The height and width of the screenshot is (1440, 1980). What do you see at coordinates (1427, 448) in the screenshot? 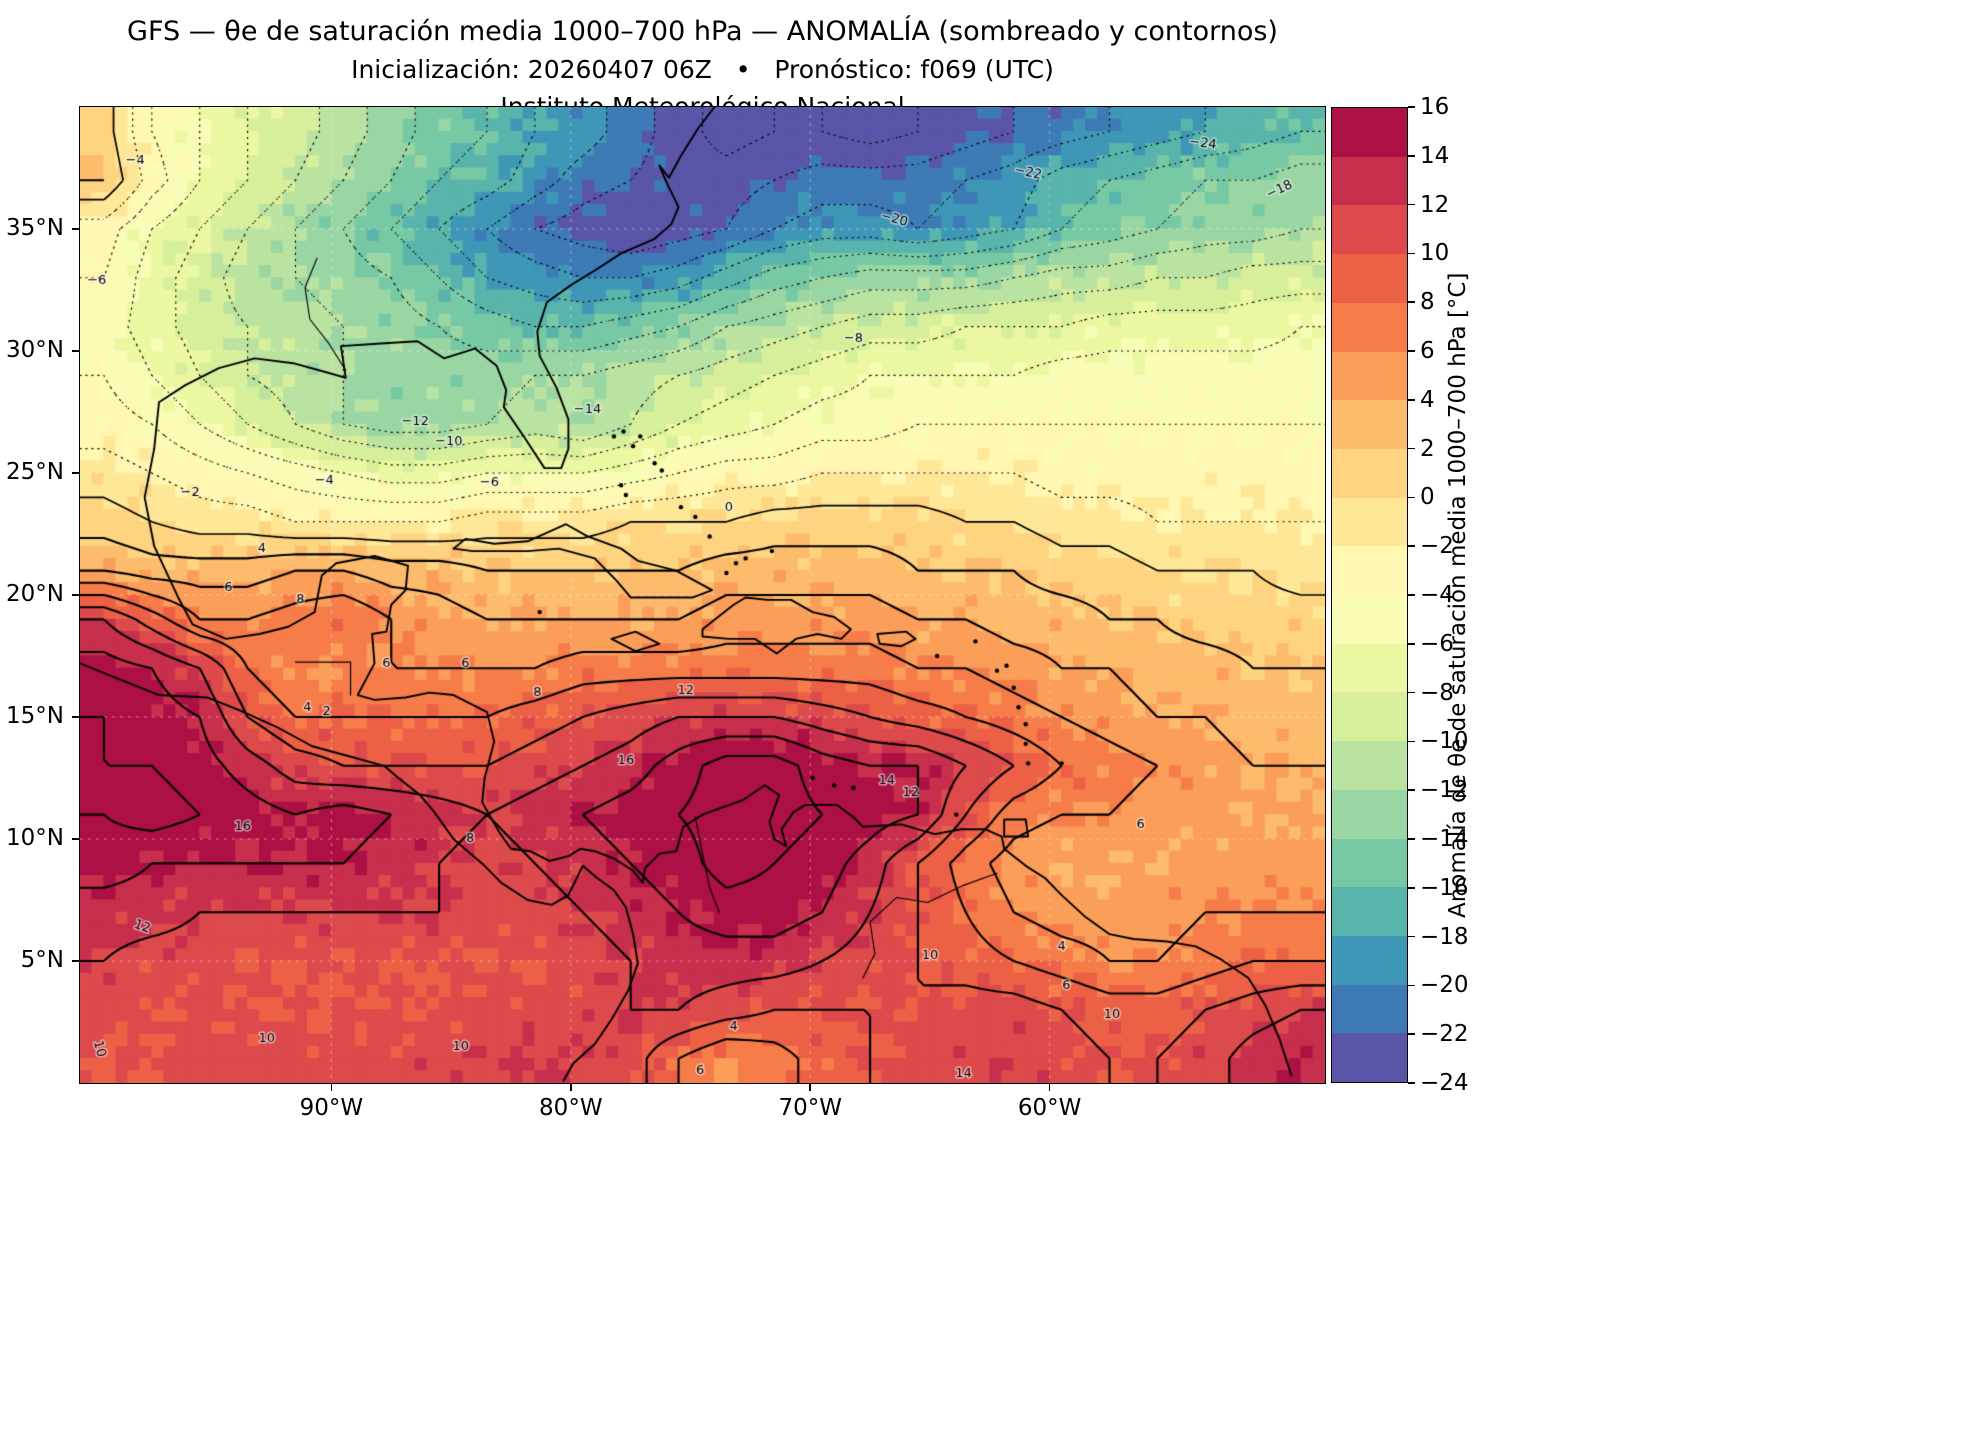
I see `colorbar-tick-label: 2` at bounding box center [1427, 448].